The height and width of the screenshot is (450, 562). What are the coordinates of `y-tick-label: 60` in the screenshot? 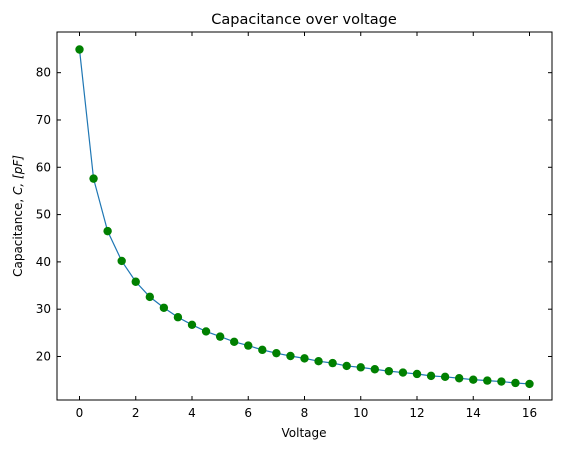 It's located at (43, 167).